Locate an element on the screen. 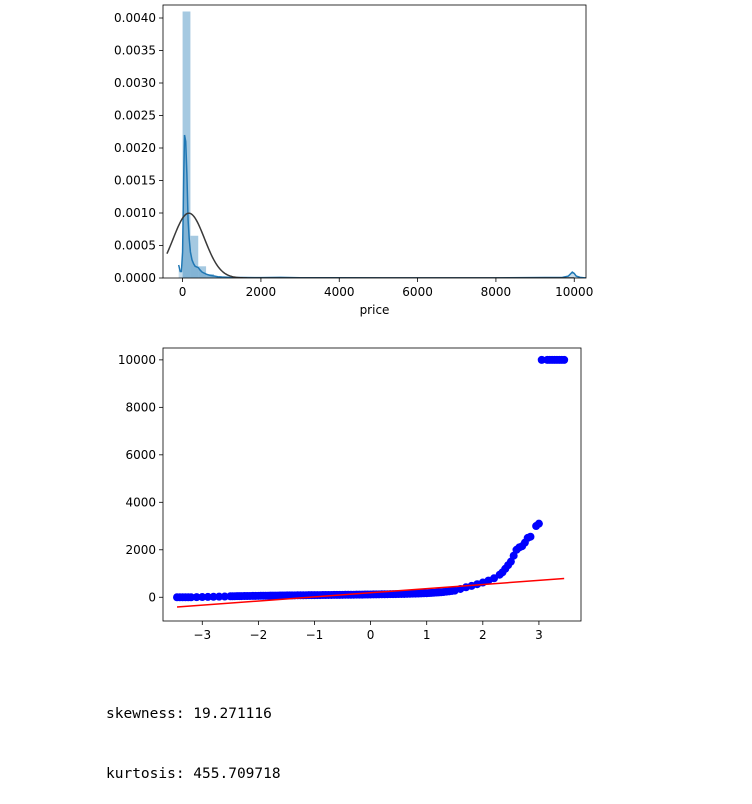 The image size is (752, 804). y-tick-label: 2000 is located at coordinates (140, 550).